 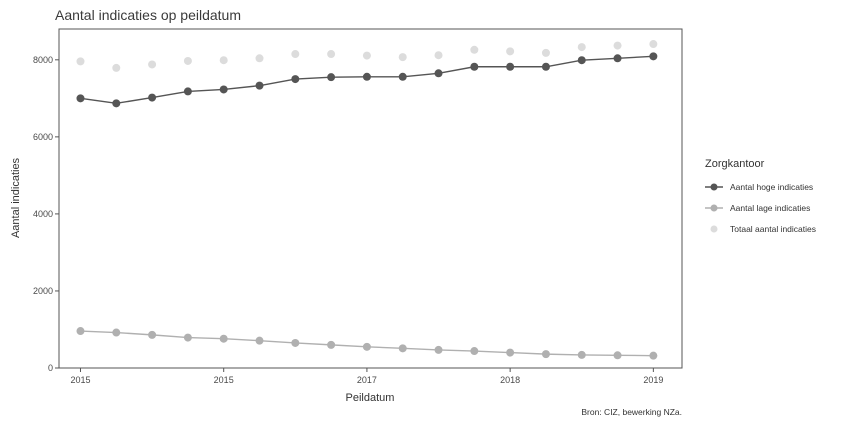 What do you see at coordinates (631, 412) in the screenshot?
I see `source-note: Bron: CIZ, bewerking NZa.` at bounding box center [631, 412].